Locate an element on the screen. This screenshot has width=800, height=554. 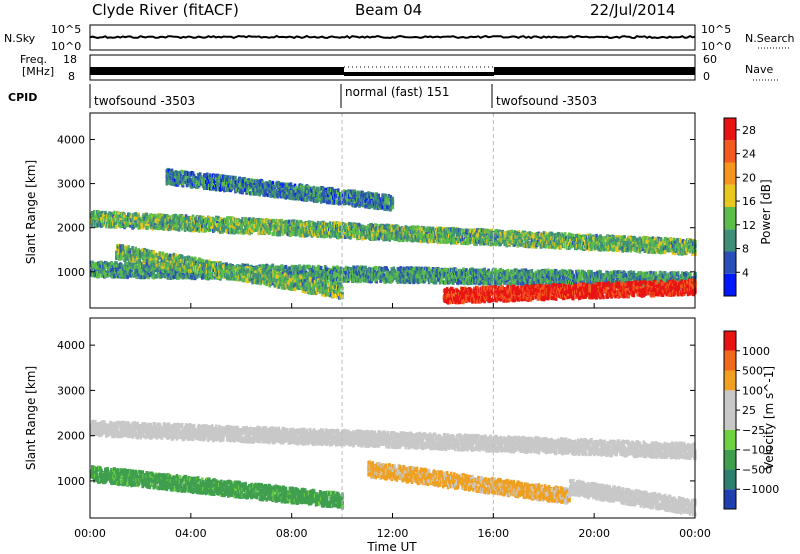
freq-panel: Freq. [MHz] 18 8 60 0 Nave is located at coordinates (399, 68).